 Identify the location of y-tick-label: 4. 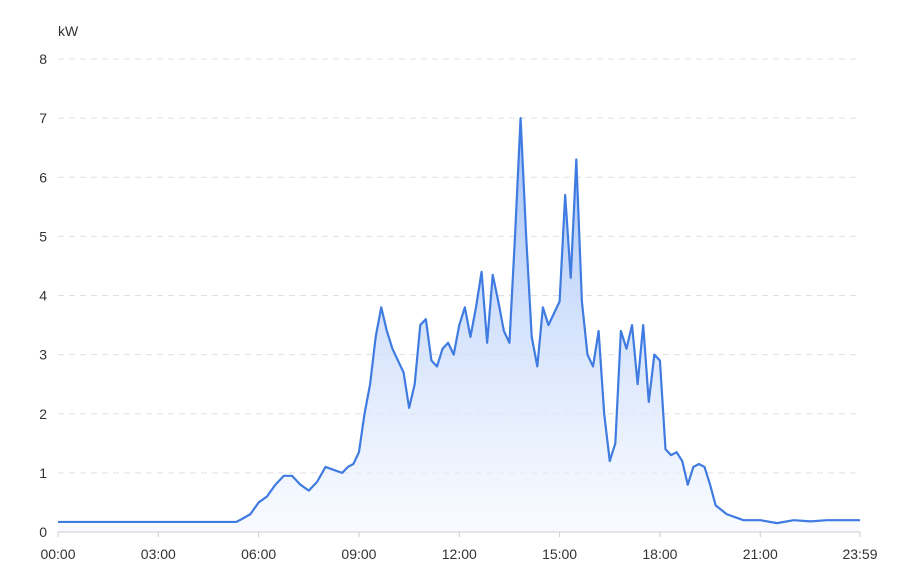
(43, 296).